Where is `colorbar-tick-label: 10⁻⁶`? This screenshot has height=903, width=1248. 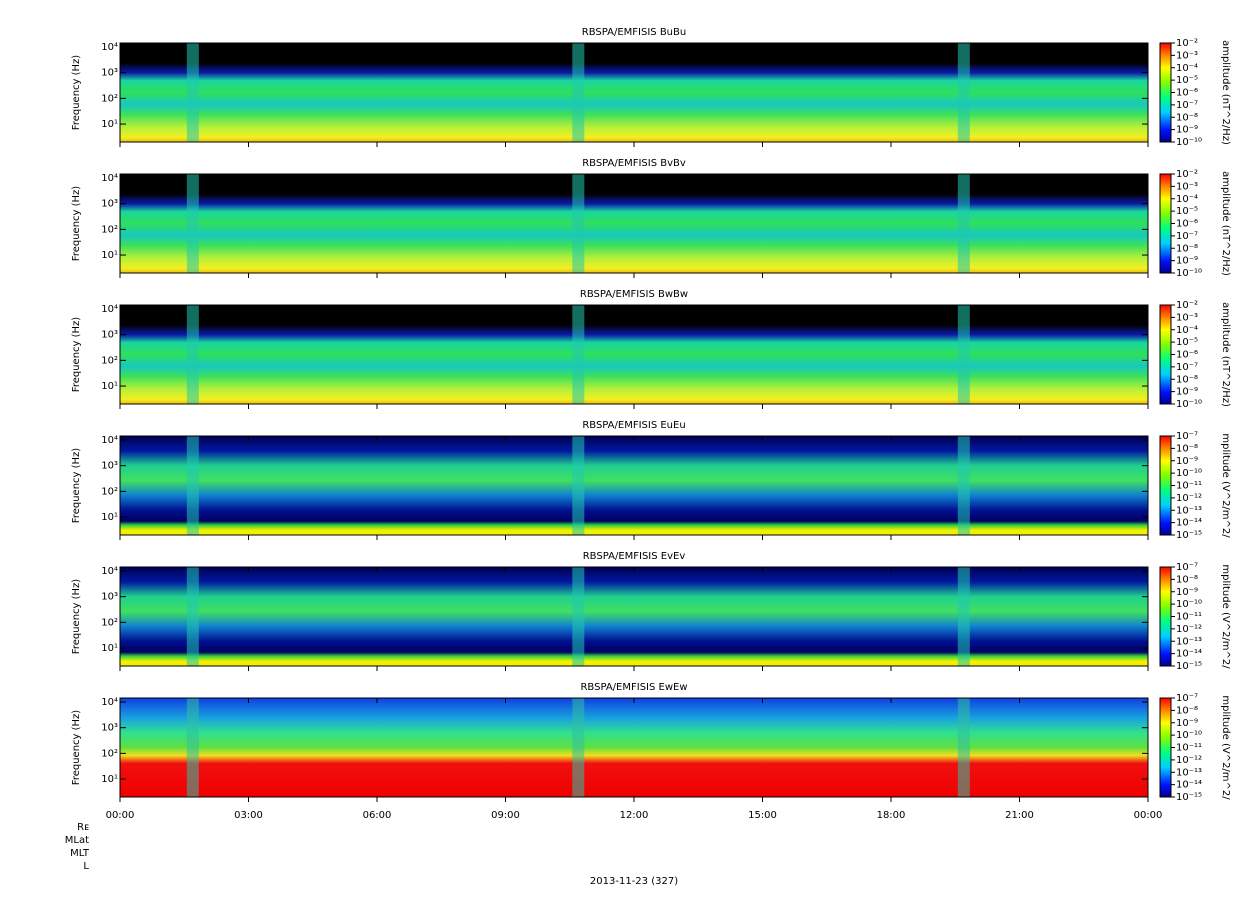
colorbar-tick-label: 10⁻⁶ is located at coordinates (1187, 355).